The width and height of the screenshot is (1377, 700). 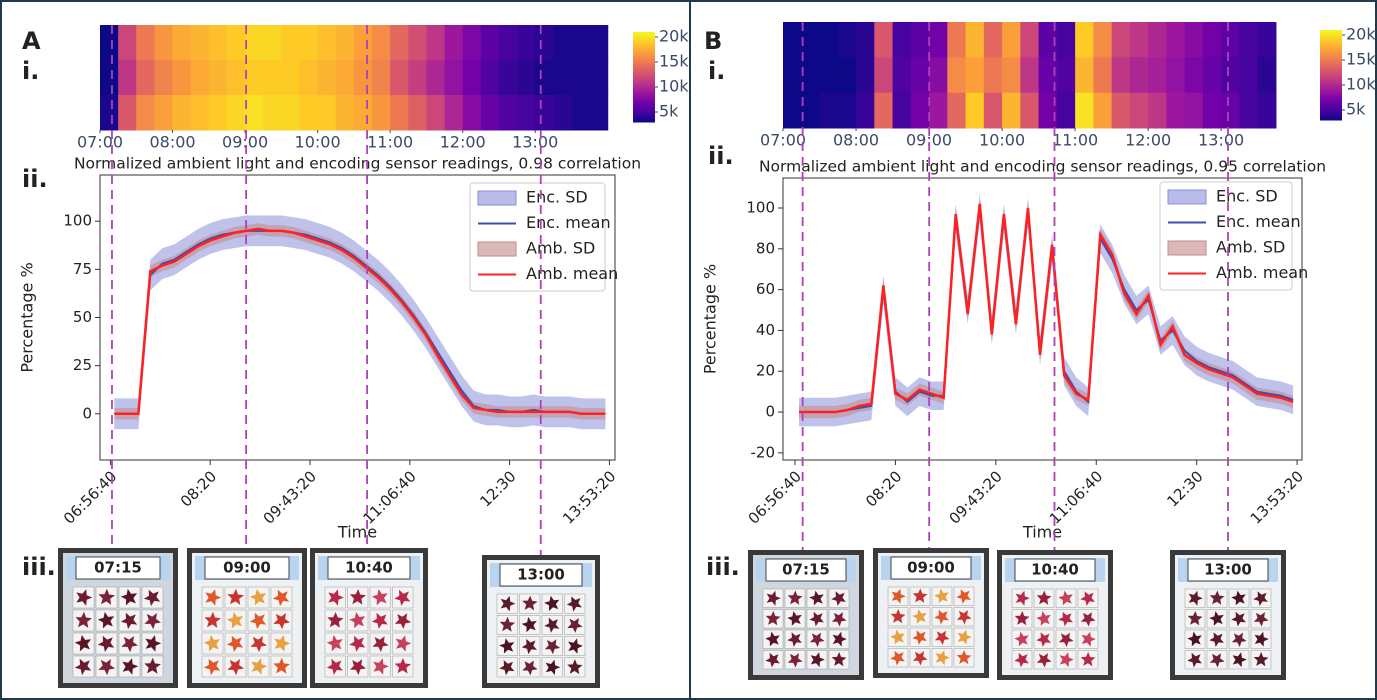 I want to click on y-tick-label: 60, so click(x=765, y=289).